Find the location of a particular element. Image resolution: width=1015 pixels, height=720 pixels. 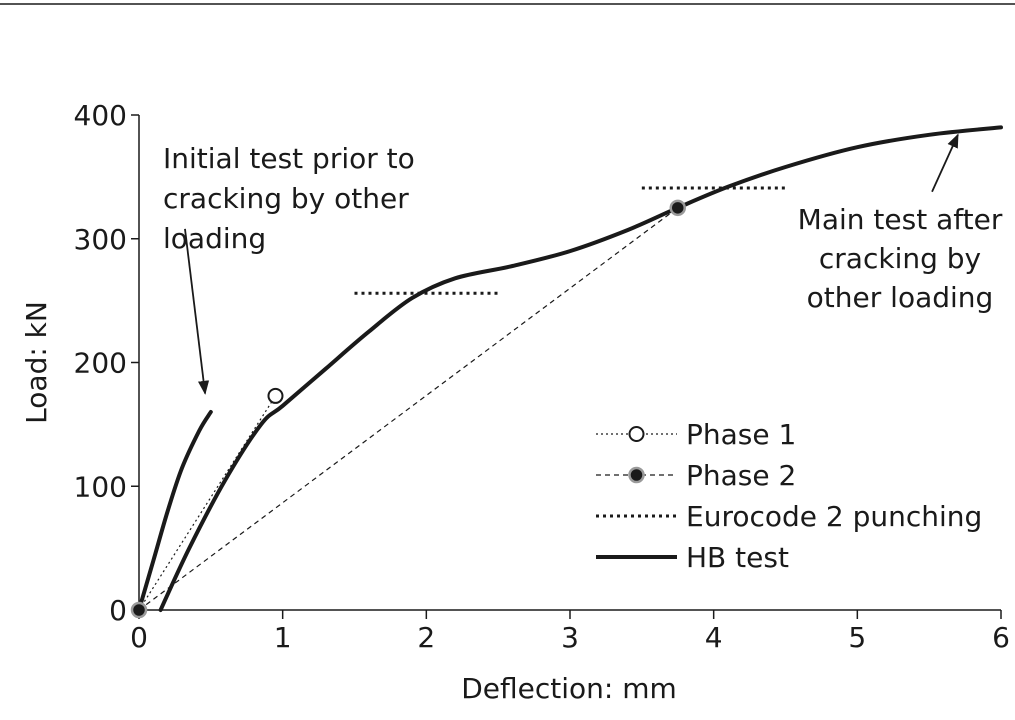

x-tick-label: 3 is located at coordinates (570, 637).